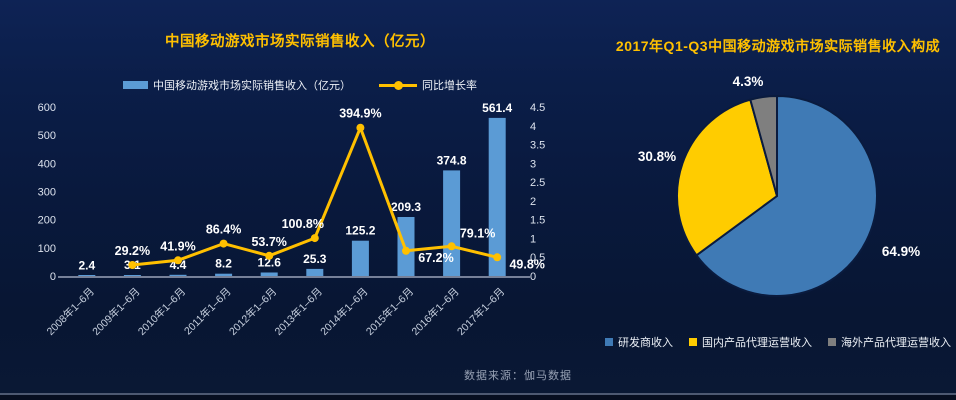 The height and width of the screenshot is (400, 956). What do you see at coordinates (480, 311) in the screenshot?
I see `x-axis-label: 2017年1–6月` at bounding box center [480, 311].